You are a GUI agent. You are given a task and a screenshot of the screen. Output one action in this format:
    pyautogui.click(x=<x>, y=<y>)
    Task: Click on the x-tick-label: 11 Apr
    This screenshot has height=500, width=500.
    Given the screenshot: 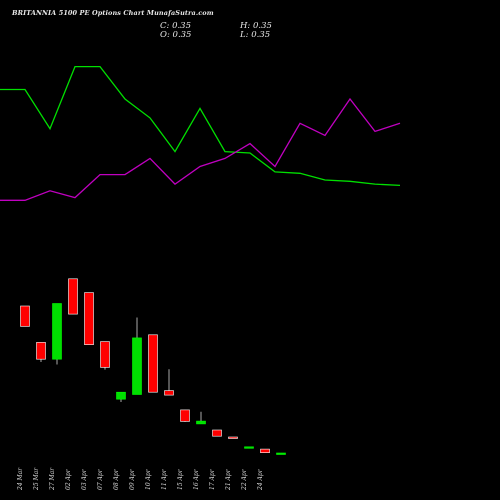 What is the action you would take?
    pyautogui.click(x=164, y=479)
    